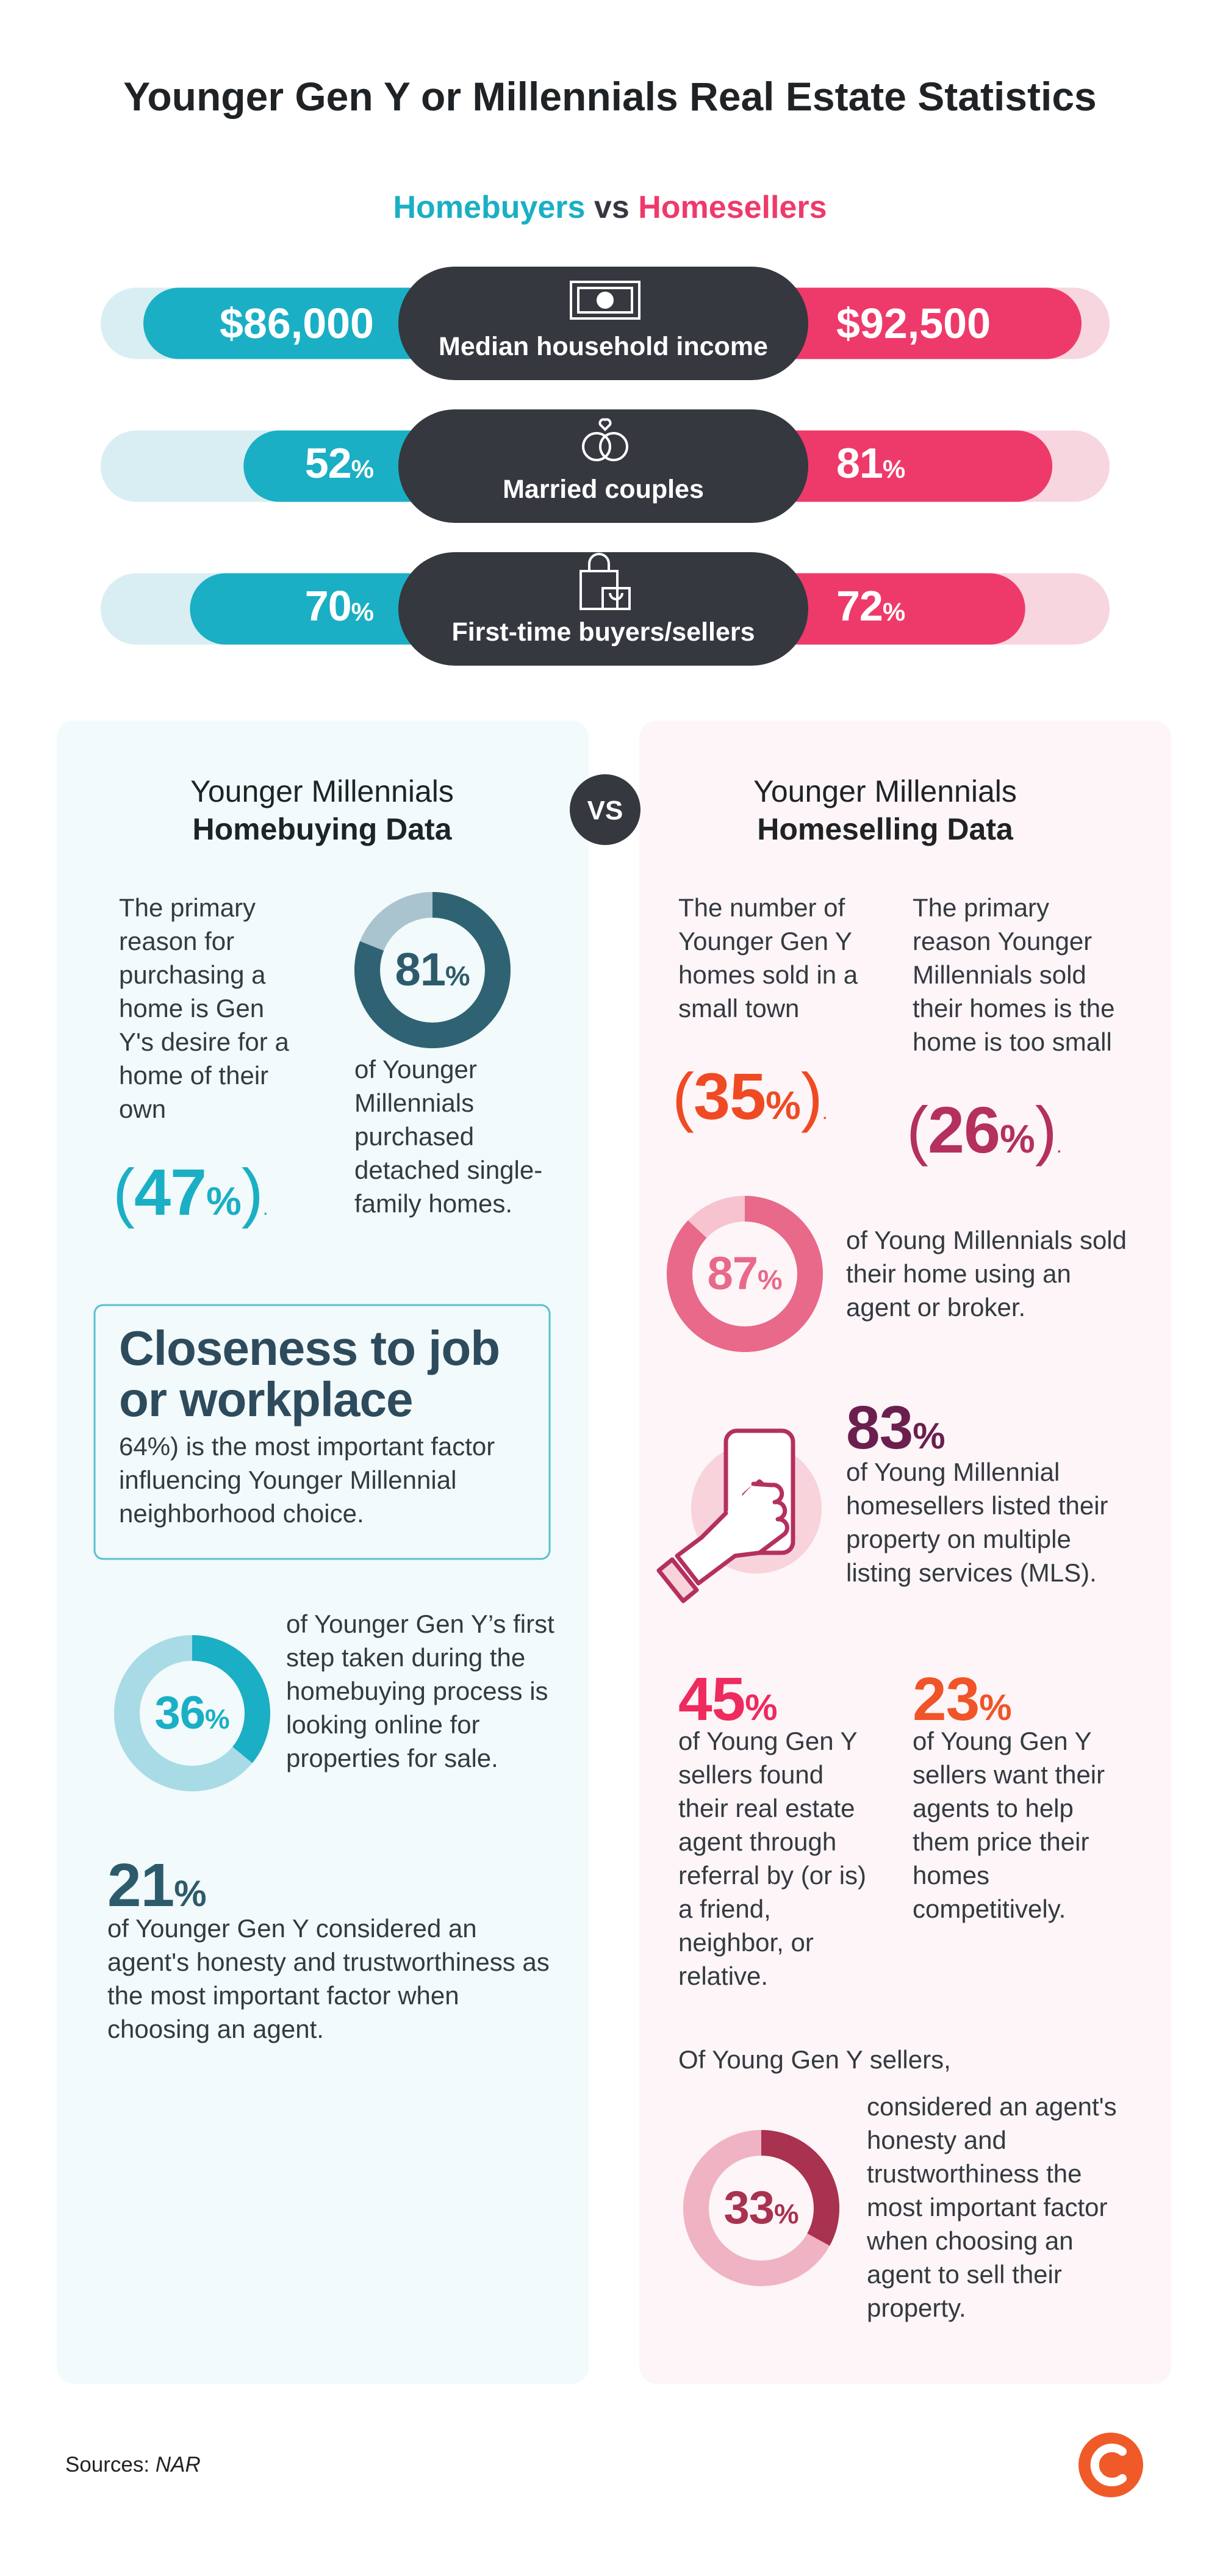  Describe the element at coordinates (178, 2465) in the screenshot. I see `sources-value: NAR` at that location.